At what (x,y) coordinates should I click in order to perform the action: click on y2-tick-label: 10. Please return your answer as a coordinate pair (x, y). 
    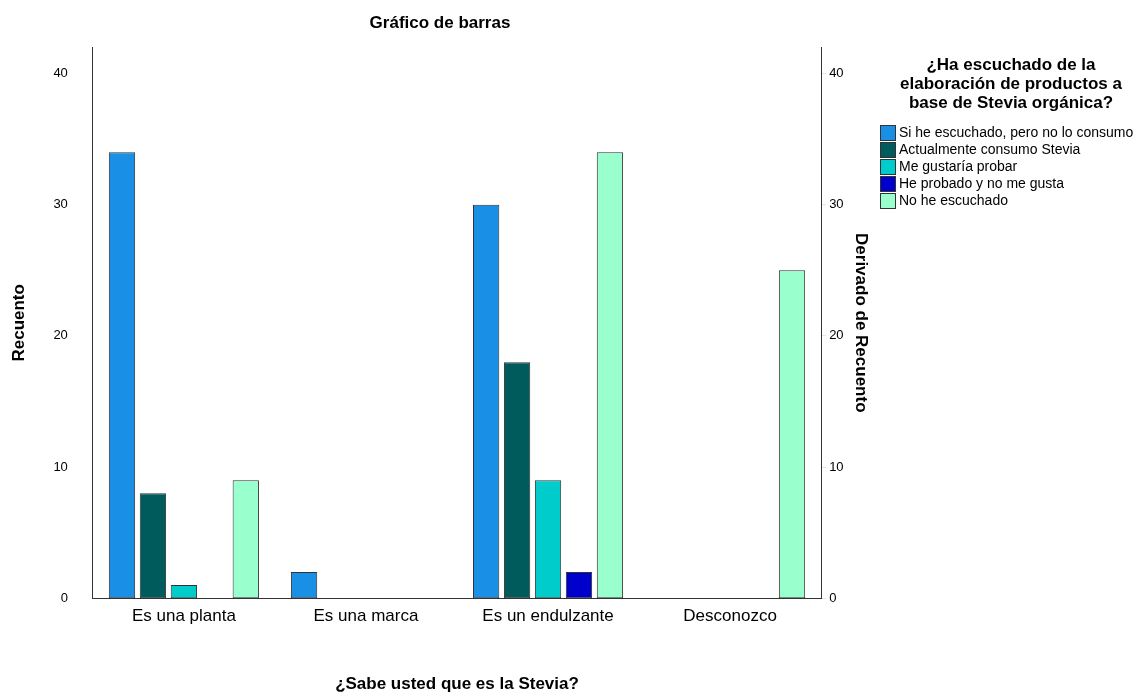
    Looking at the image, I should click on (836, 466).